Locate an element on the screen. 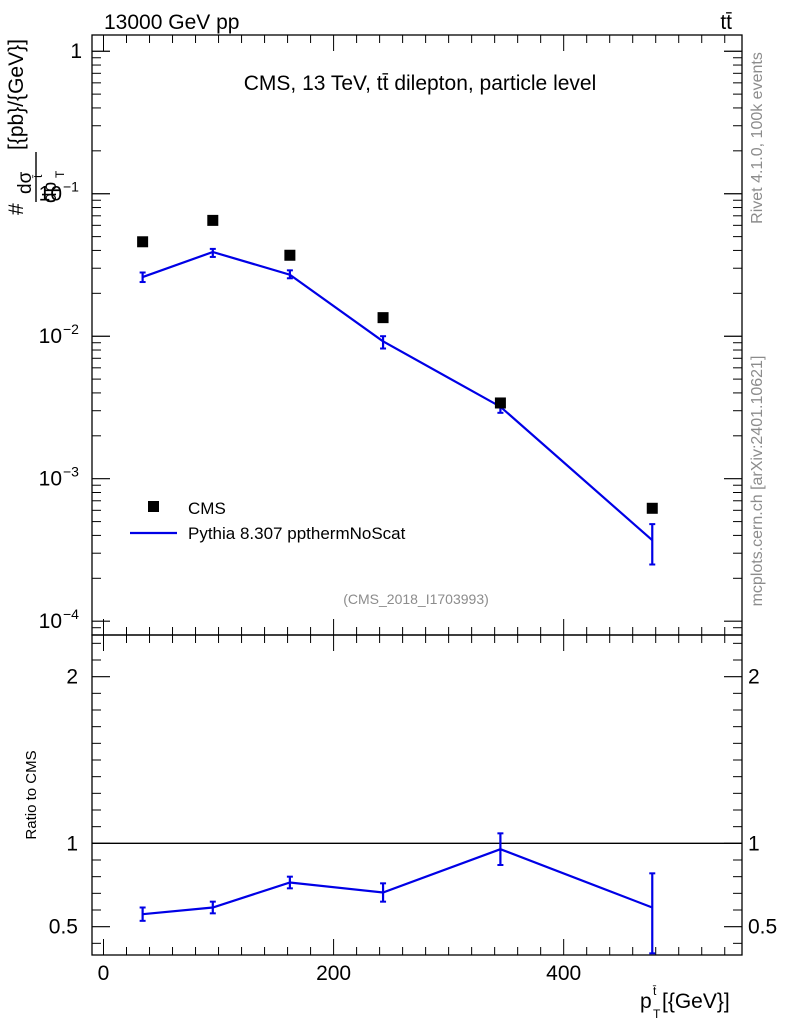  mcplots-label: mcplots.cern.ch [arXiv:2401.10621] is located at coordinates (757, 481).